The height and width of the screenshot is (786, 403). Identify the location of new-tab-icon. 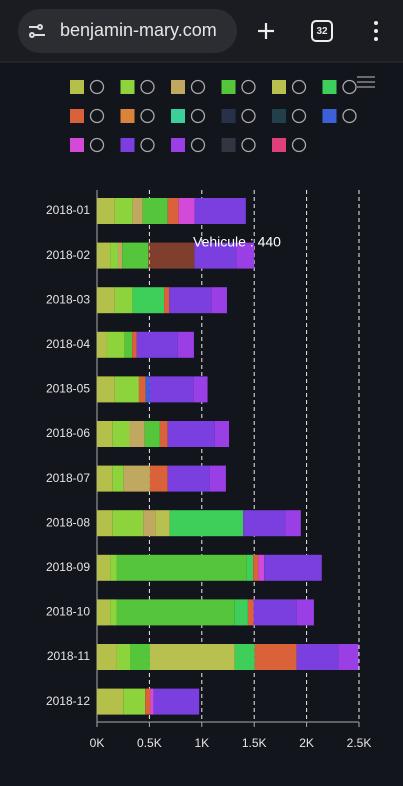
(266, 31).